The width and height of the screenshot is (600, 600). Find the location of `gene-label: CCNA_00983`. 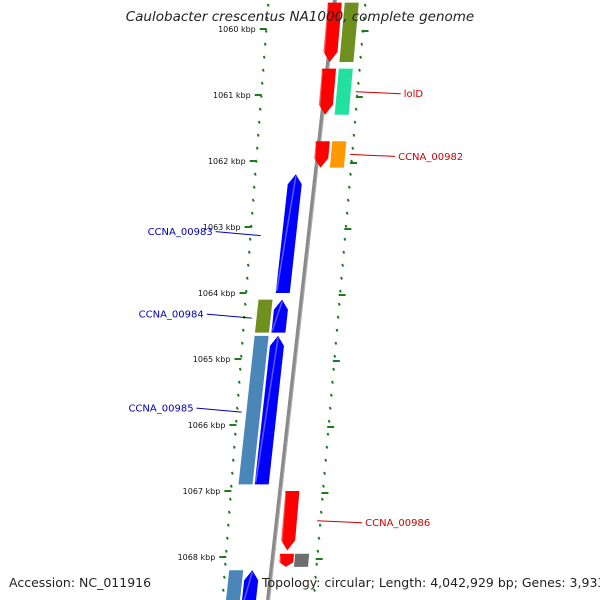

gene-label: CCNA_00983 is located at coordinates (180, 232).